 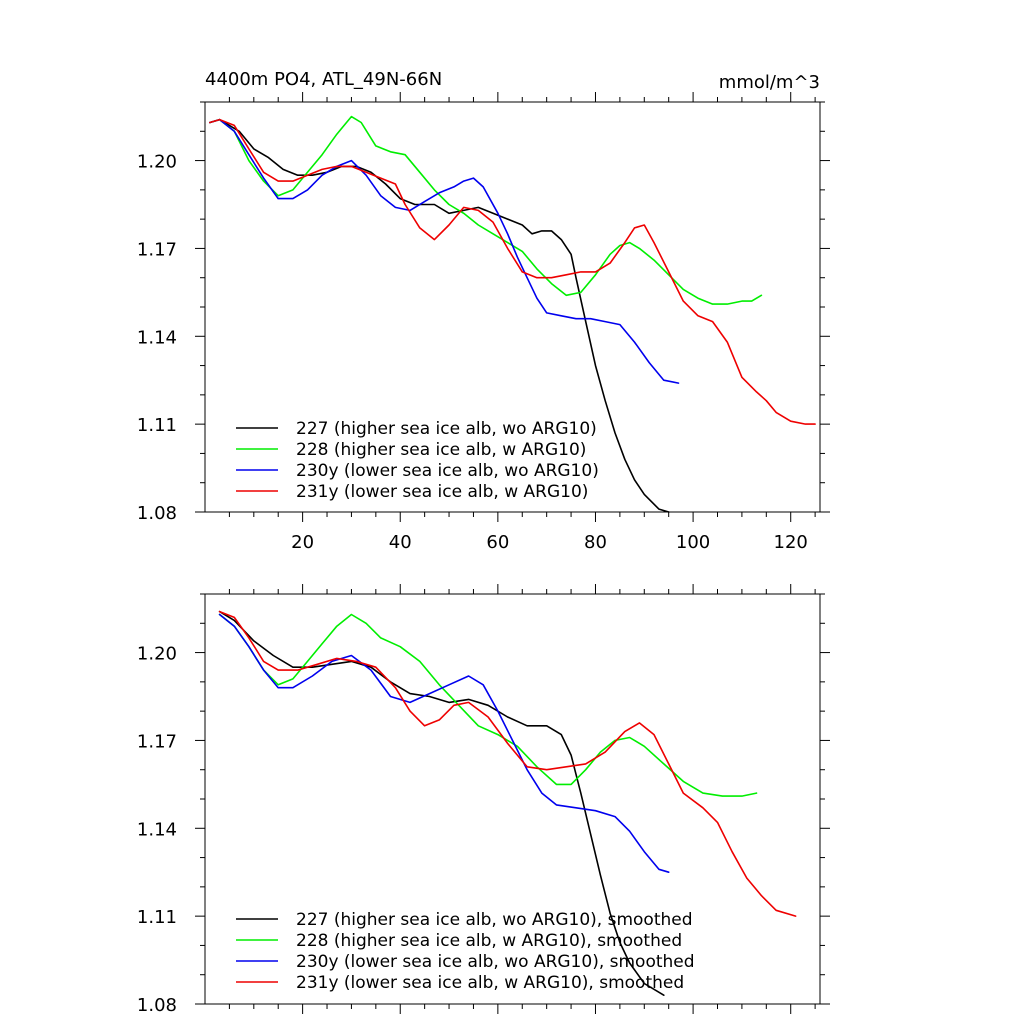 I want to click on x-tick-label: 80, so click(x=595, y=542).